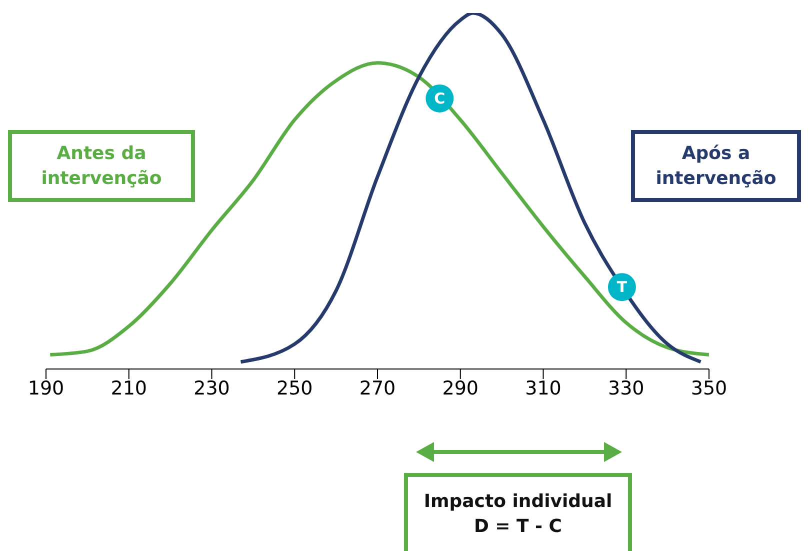  What do you see at coordinates (129, 388) in the screenshot?
I see `x-tick-label: 210` at bounding box center [129, 388].